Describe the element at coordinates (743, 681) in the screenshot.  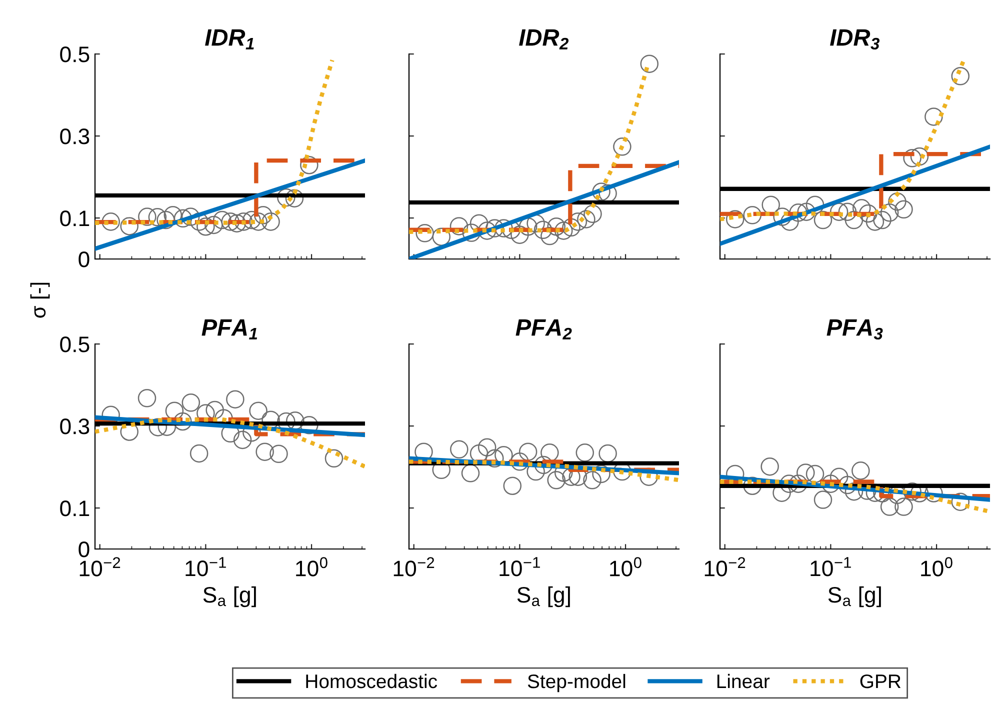
I see `legend-label: Linear` at that location.